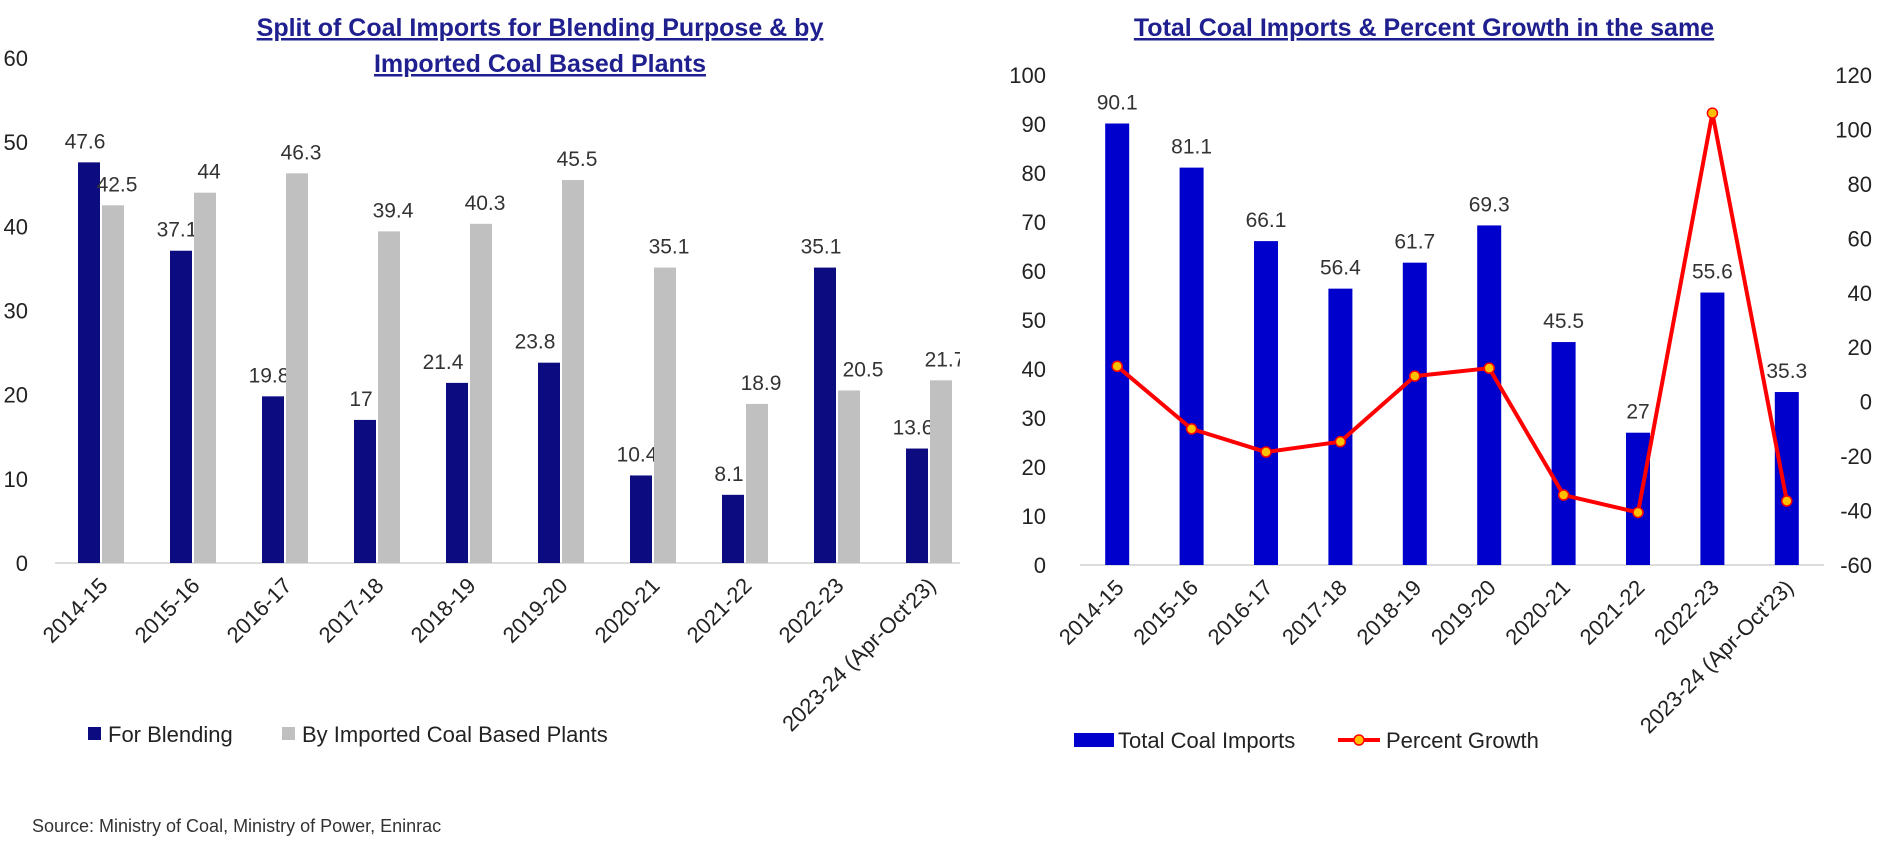  What do you see at coordinates (1537, 612) in the screenshot?
I see `chart2-x-tick: 2020-21` at bounding box center [1537, 612].